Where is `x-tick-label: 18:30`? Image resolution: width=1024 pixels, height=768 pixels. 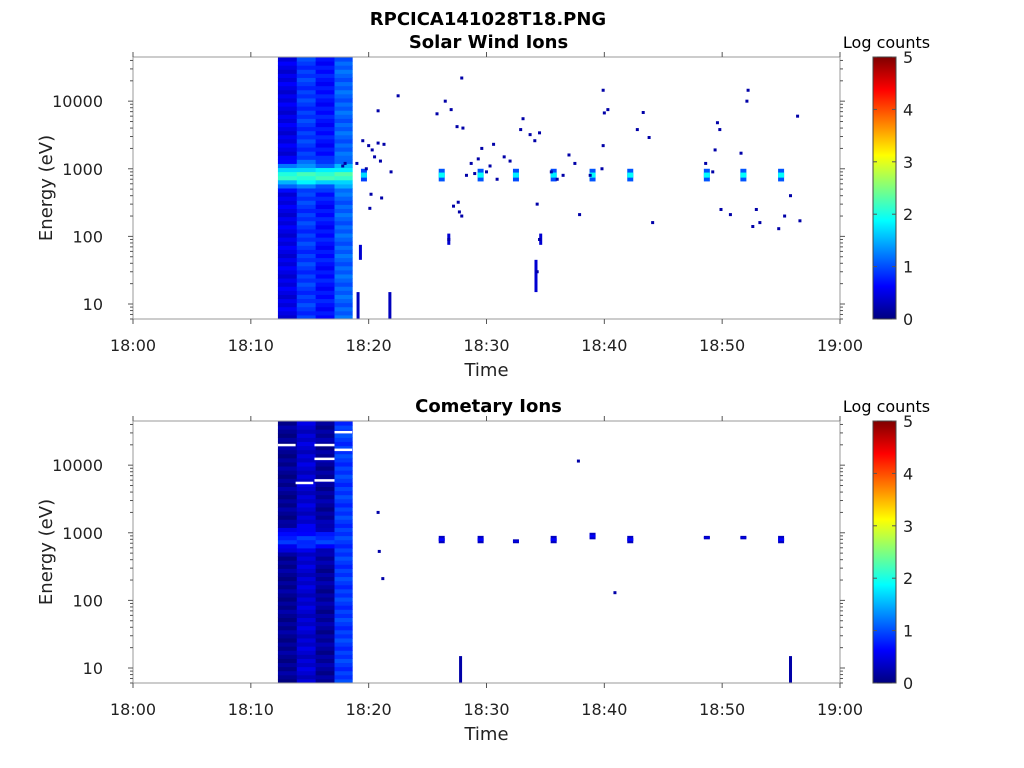 x-tick-label: 18:30 is located at coordinates (486, 709).